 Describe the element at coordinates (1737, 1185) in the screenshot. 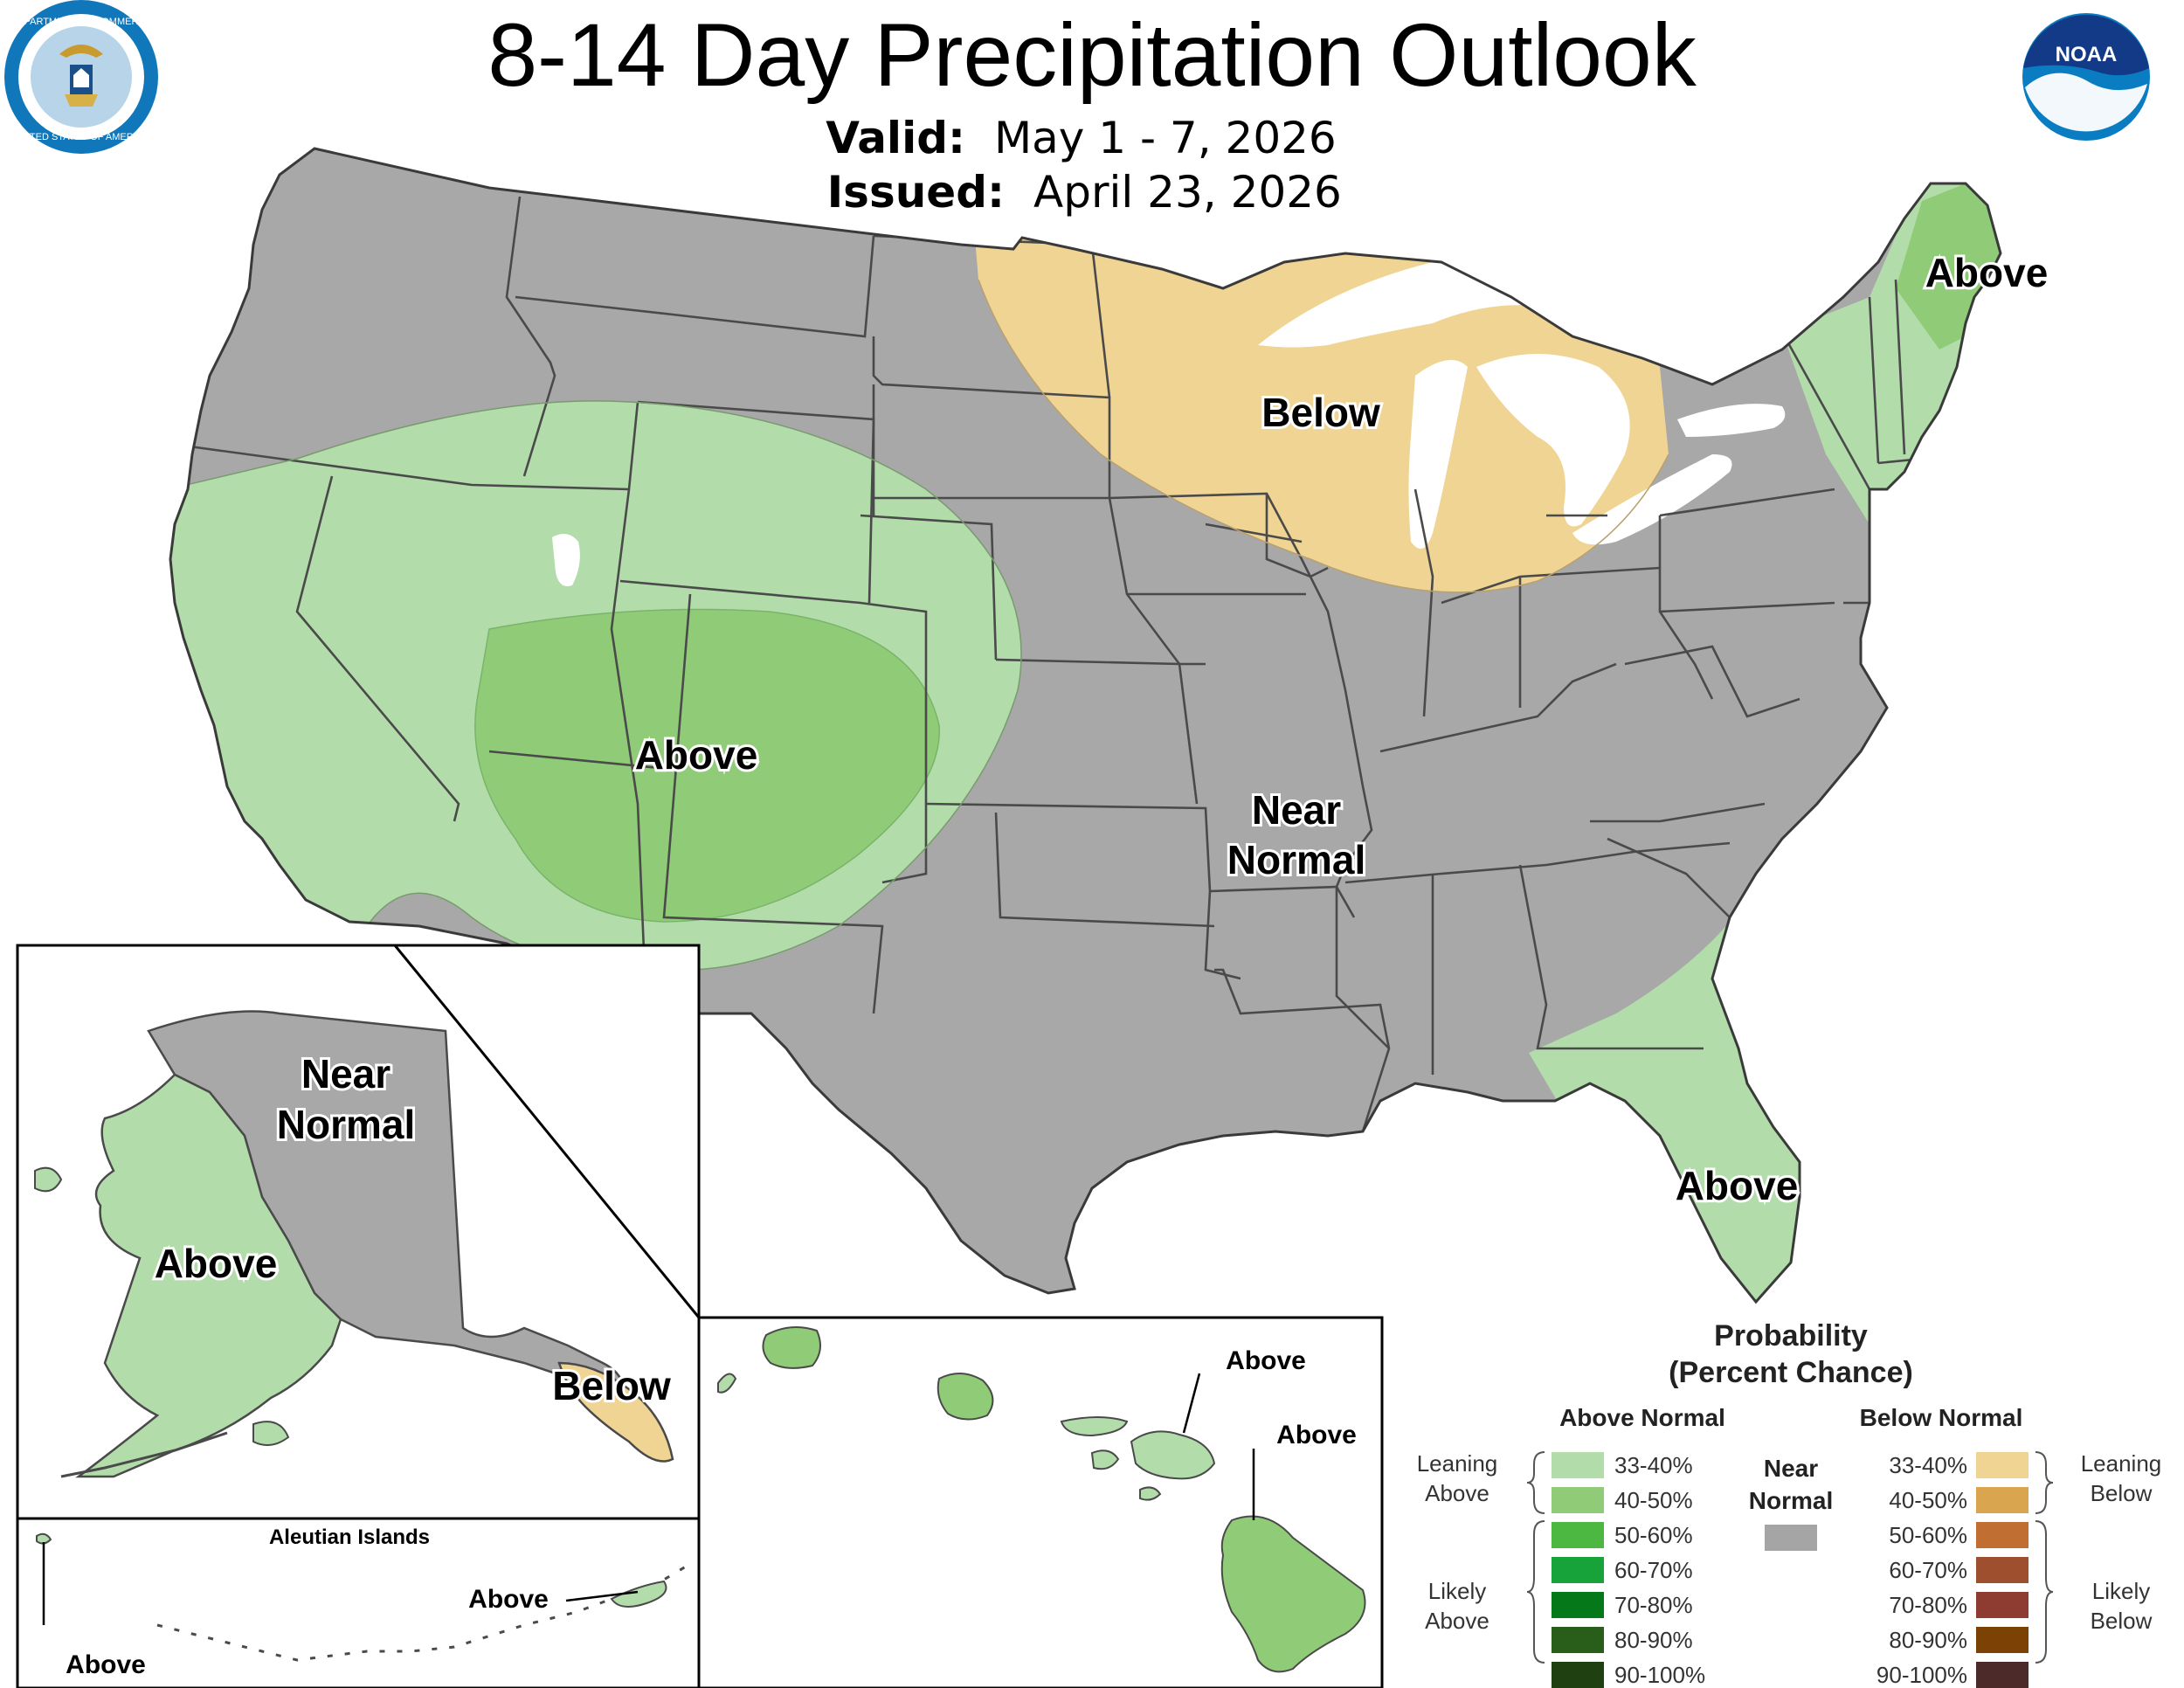

I see `label-florida-above: Above` at that location.